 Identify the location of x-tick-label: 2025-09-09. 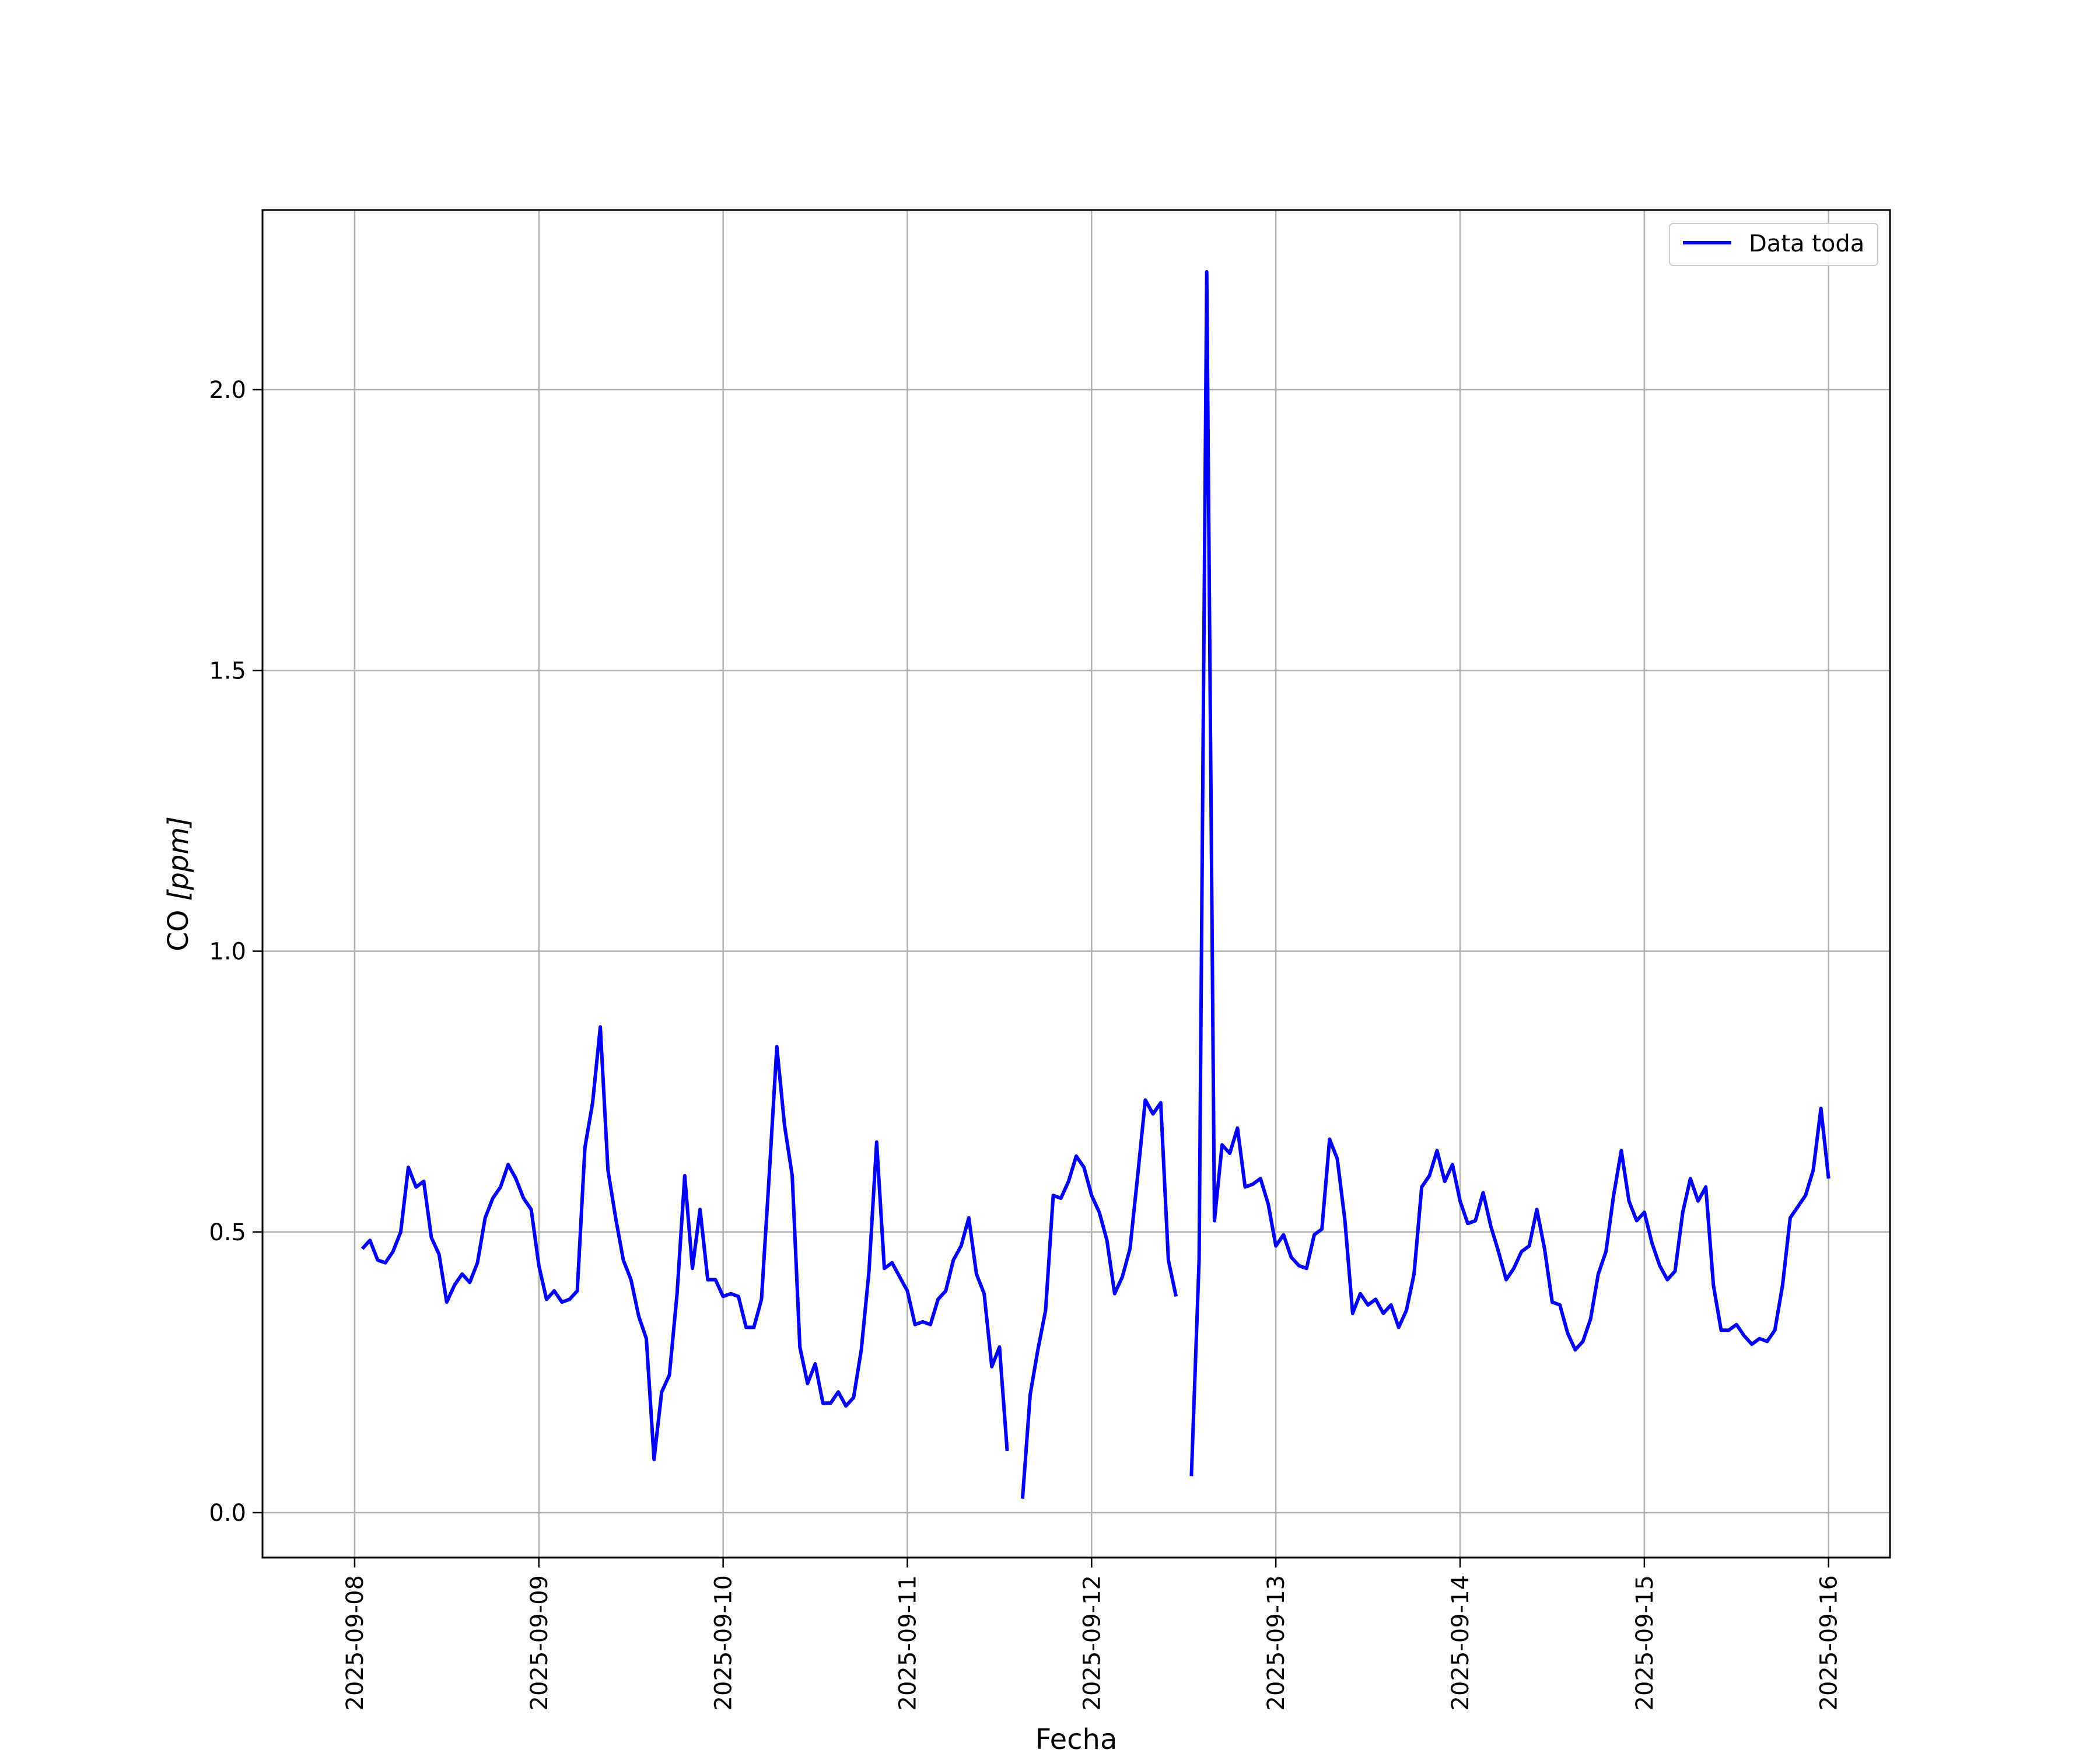
(539, 1642).